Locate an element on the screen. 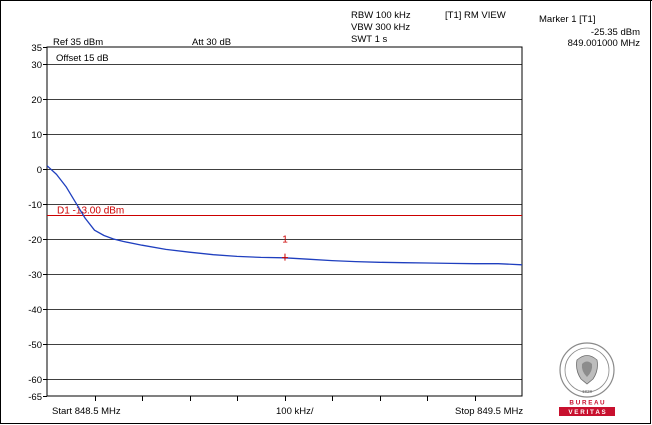 The width and height of the screenshot is (652, 425). svg-text: 1828 is located at coordinates (587, 391).